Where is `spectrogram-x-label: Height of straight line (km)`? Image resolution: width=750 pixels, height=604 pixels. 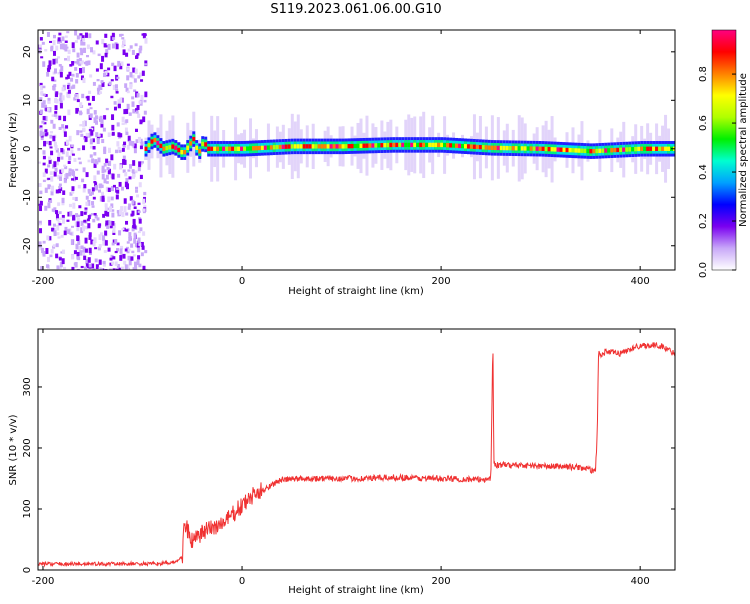
spectrogram-x-label: Height of straight line (km) is located at coordinates (356, 291).